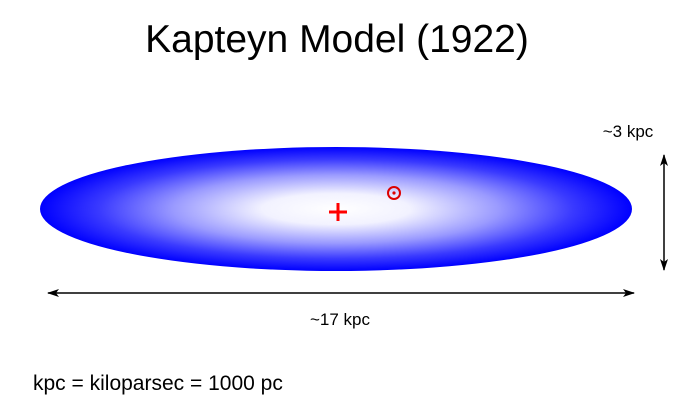 The height and width of the screenshot is (415, 691). I want to click on thickness-label: ~3 kpc, so click(628, 131).